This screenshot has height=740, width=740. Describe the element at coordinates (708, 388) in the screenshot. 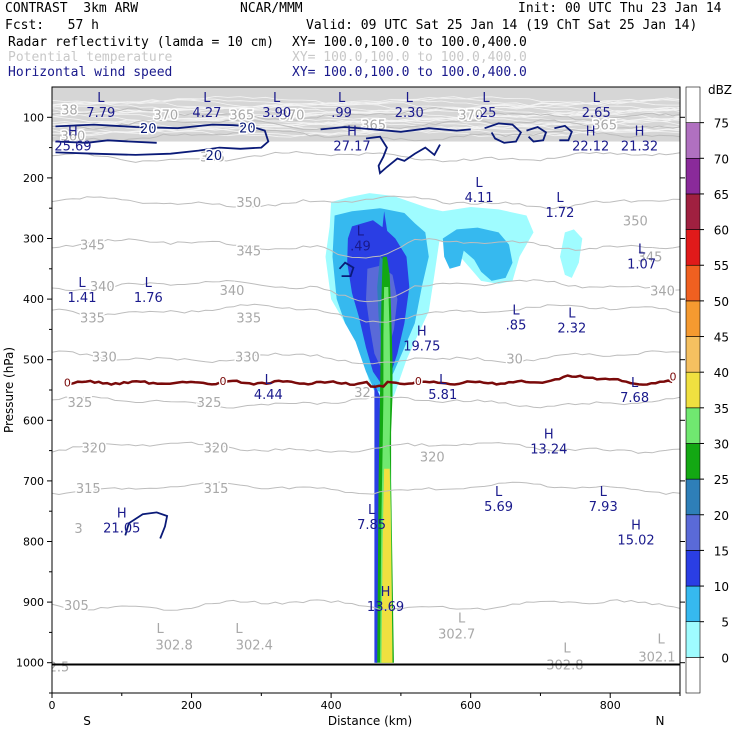

I see `colorbar: 0 5 10 15 20 25 30 35 40 45 50 55 60 65 70 75 dBZ` at that location.